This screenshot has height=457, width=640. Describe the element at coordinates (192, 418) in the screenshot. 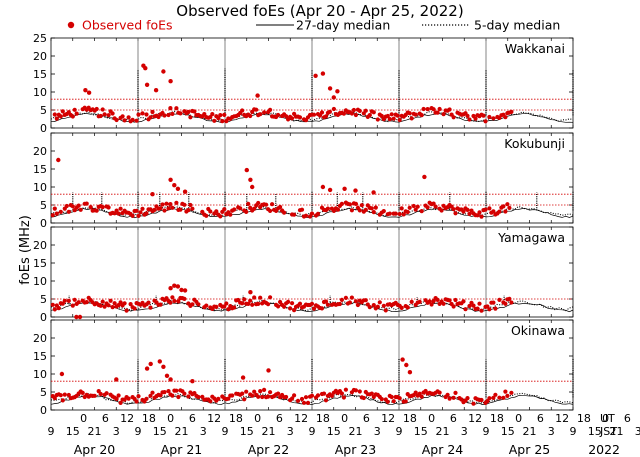

I see `ut-tick-label: 6` at that location.